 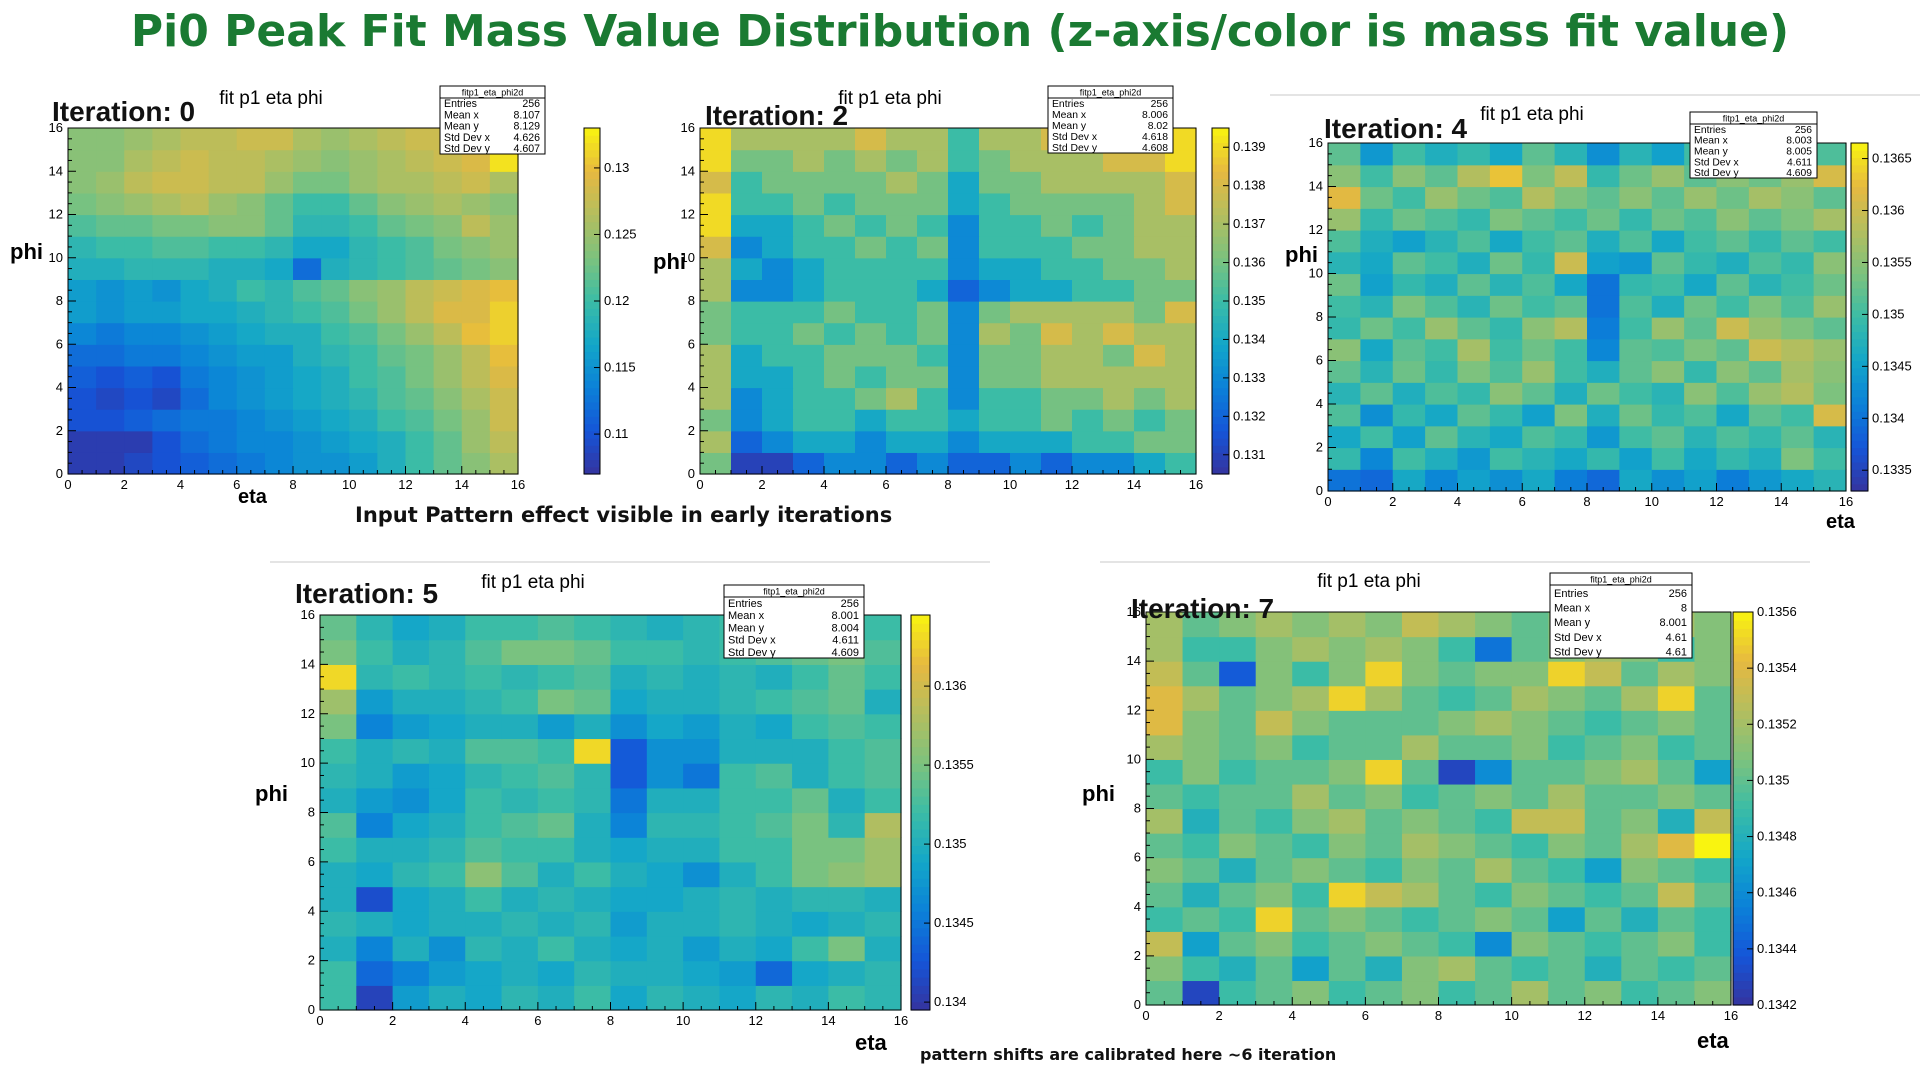 I want to click on x-tick-label: 2, so click(x=392, y=1020).